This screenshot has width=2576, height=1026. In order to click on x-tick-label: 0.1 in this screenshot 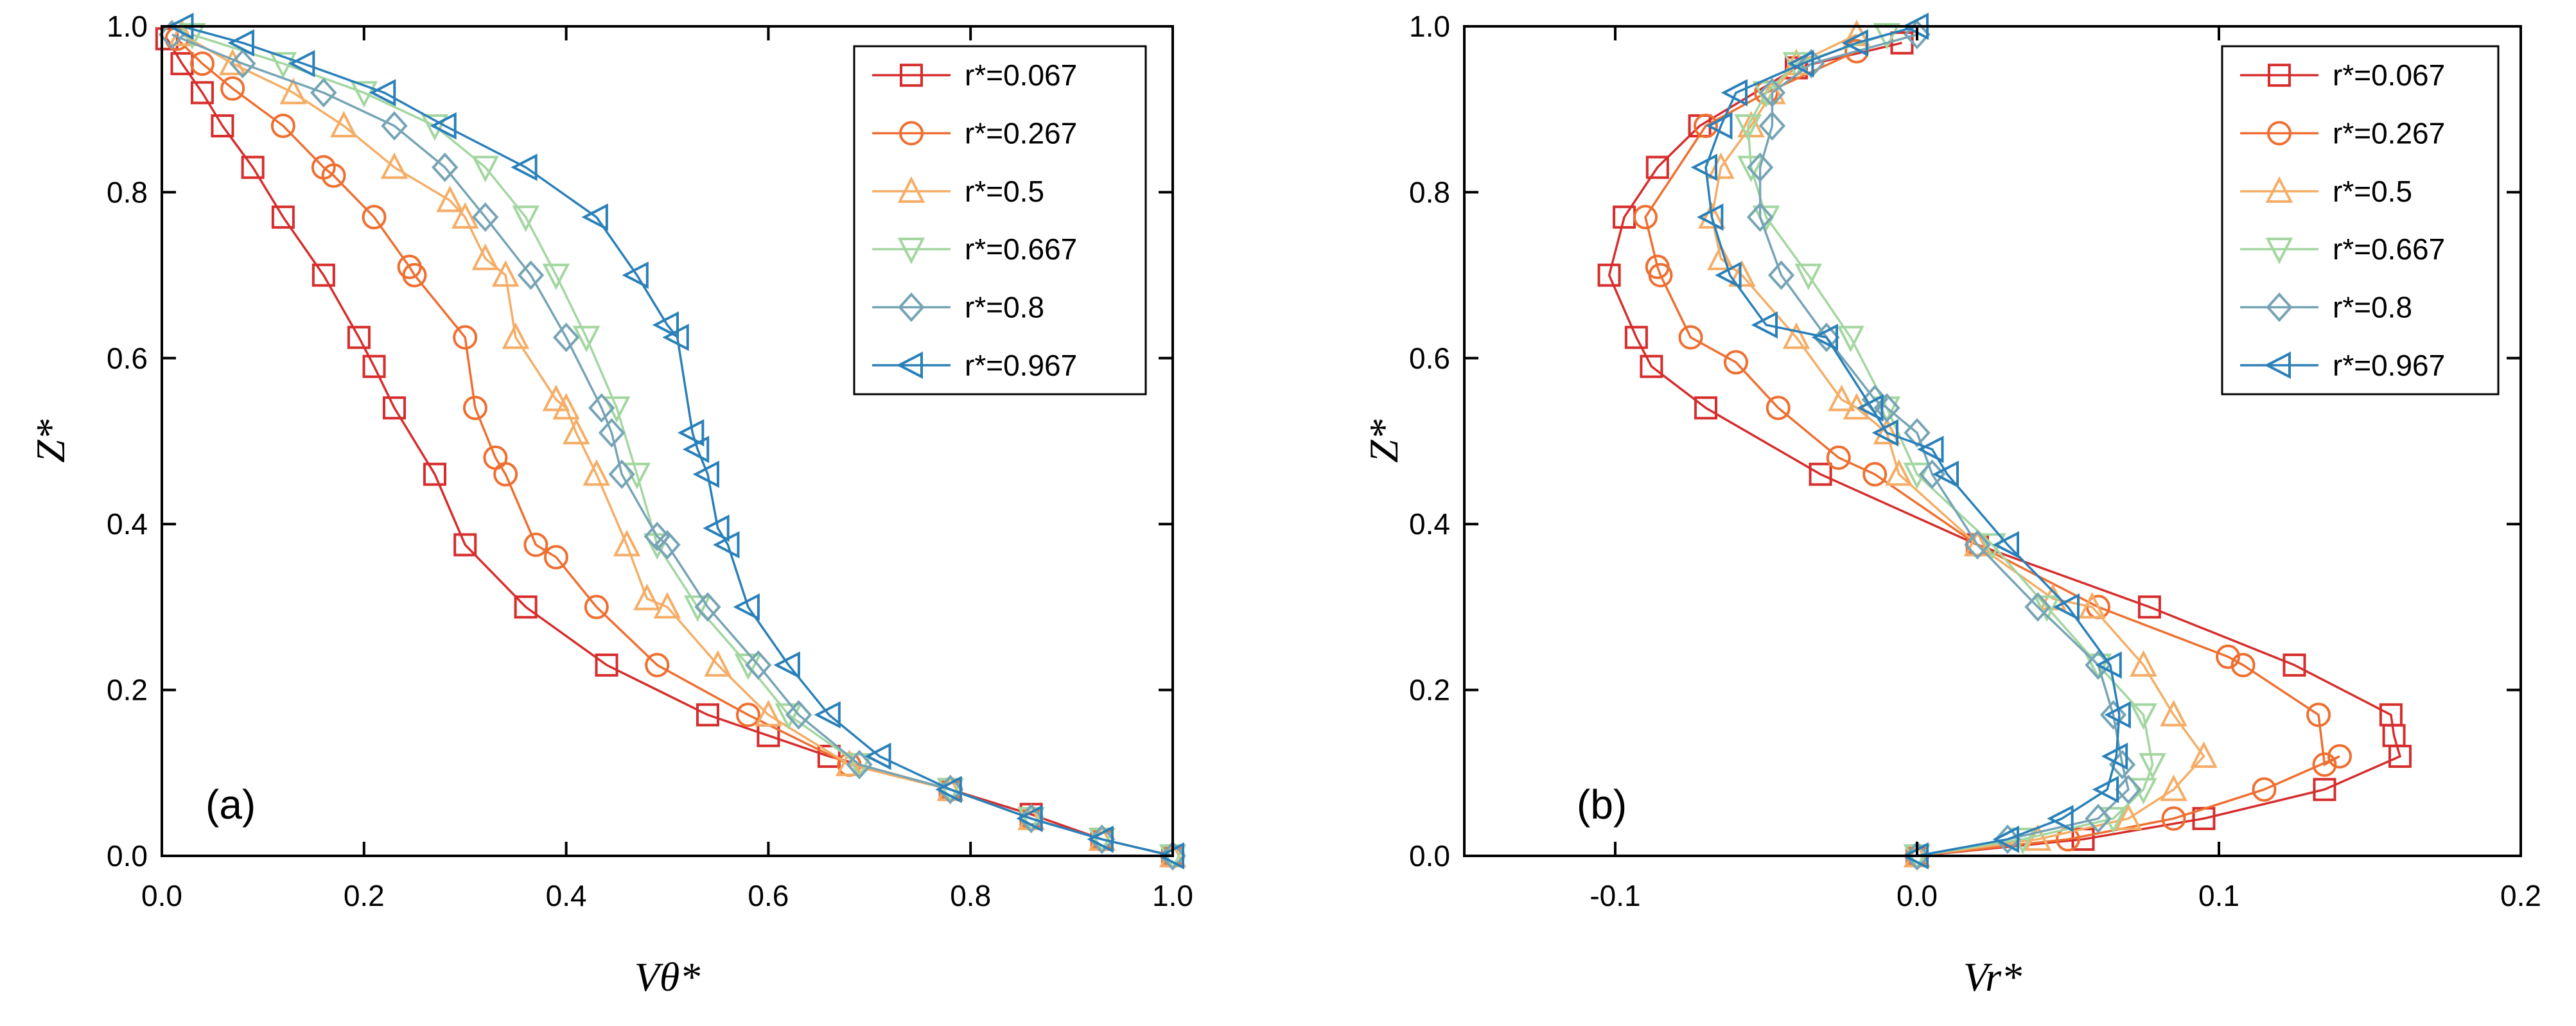, I will do `click(2218, 895)`.